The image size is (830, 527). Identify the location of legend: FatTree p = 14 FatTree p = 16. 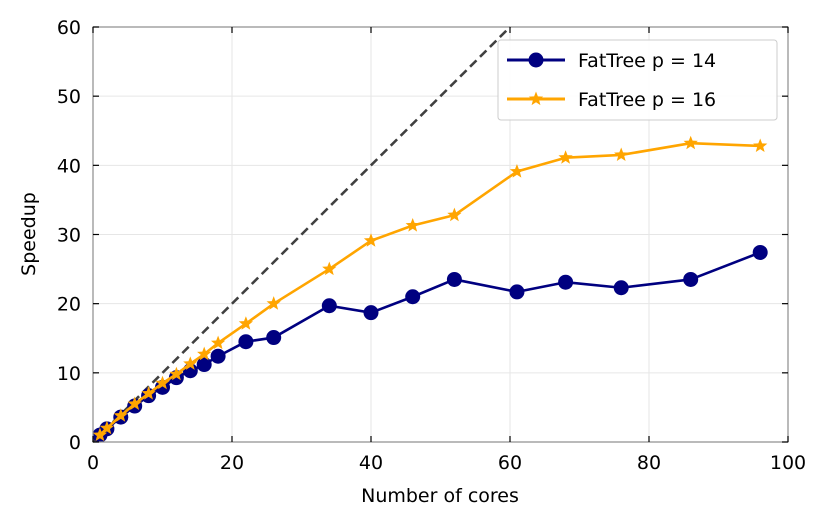
(637, 80).